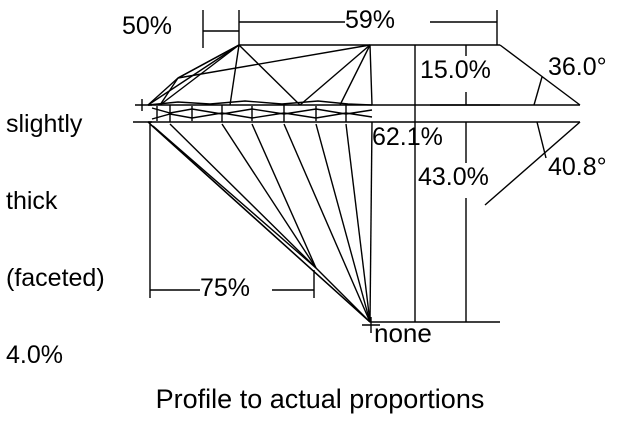 Image resolution: width=640 pixels, height=430 pixels. Describe the element at coordinates (455, 70) in the screenshot. I see `label-crown-height: 15.0%` at that location.